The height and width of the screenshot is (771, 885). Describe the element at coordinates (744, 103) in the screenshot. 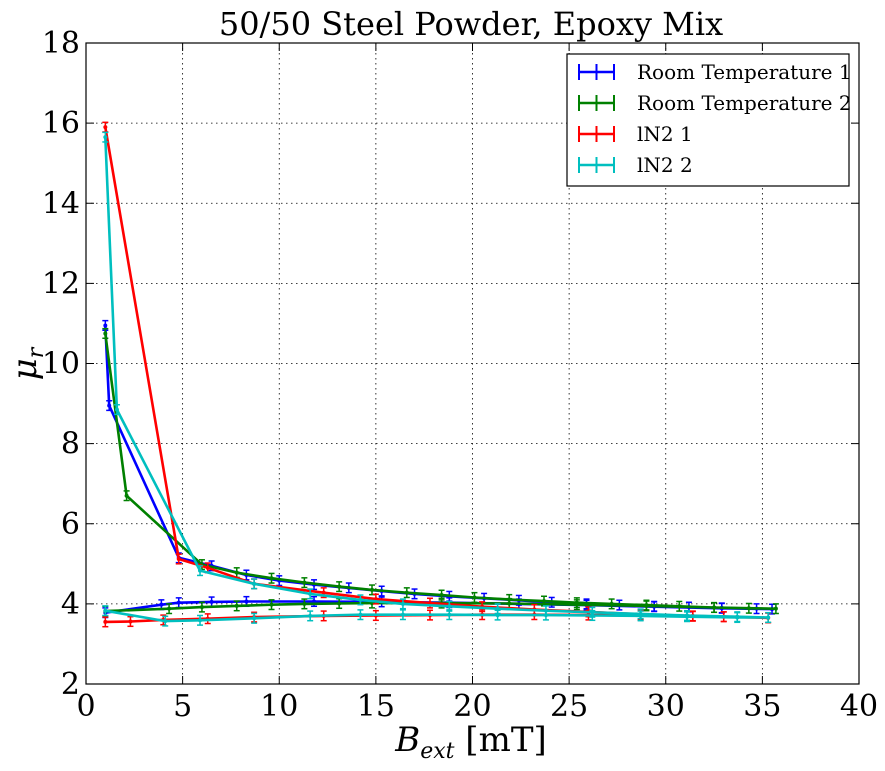

I see `legend-label: Room Temperature 2` at that location.